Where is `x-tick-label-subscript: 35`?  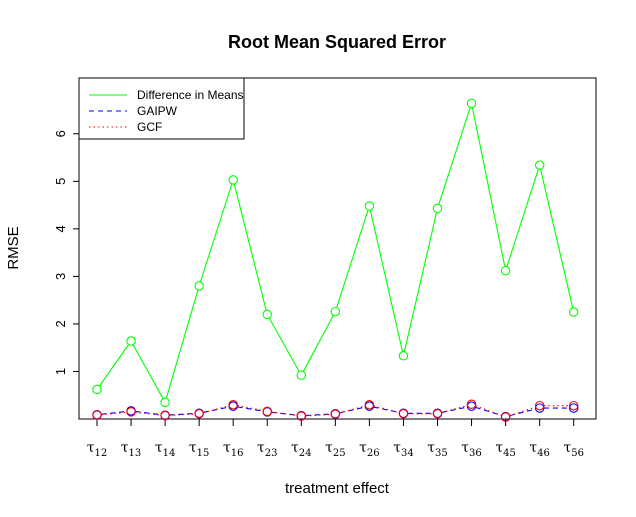
x-tick-label-subscript: 35 is located at coordinates (441, 453).